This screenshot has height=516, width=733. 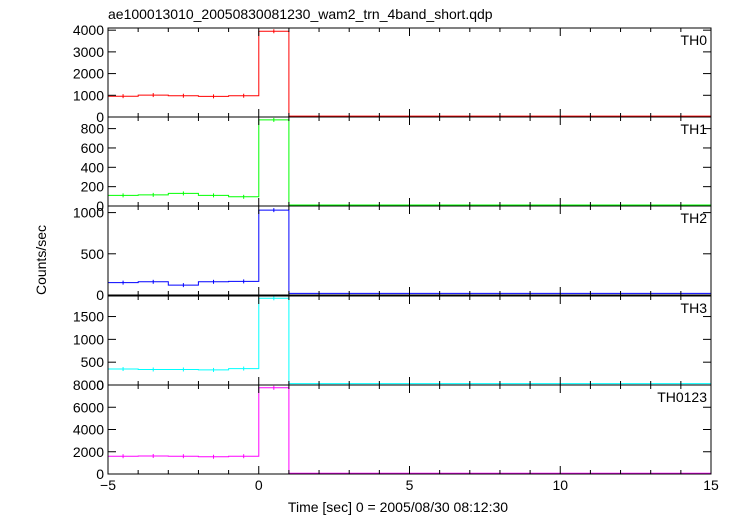 I want to click on y-tick-label: 3000, so click(x=88, y=52).